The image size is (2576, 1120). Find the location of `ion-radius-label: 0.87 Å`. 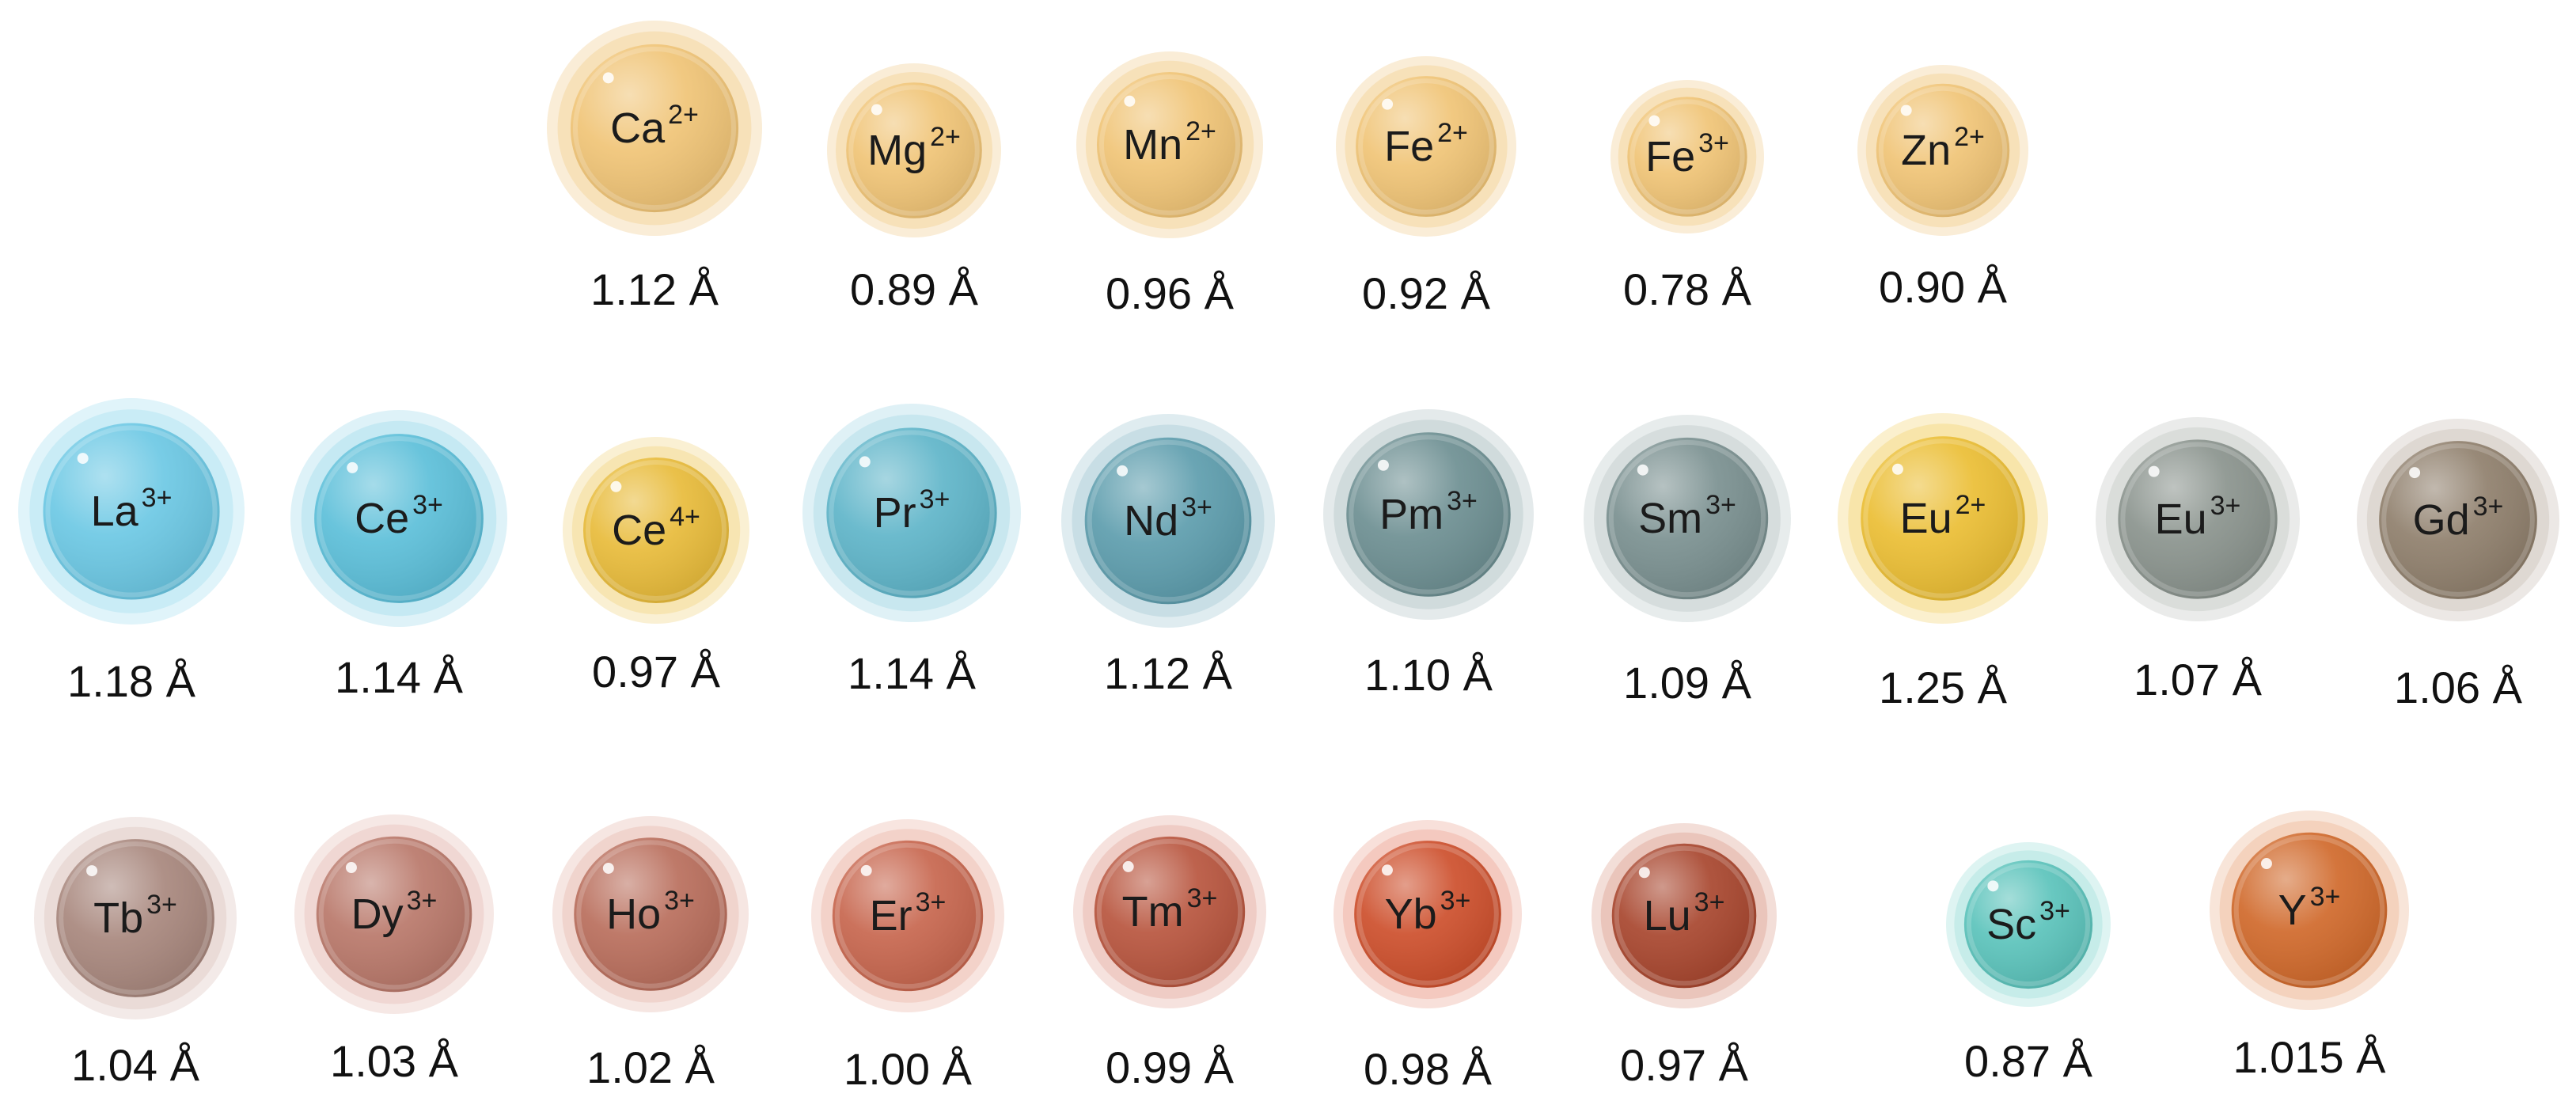

ion-radius-label: 0.87 Å is located at coordinates (2028, 1061).